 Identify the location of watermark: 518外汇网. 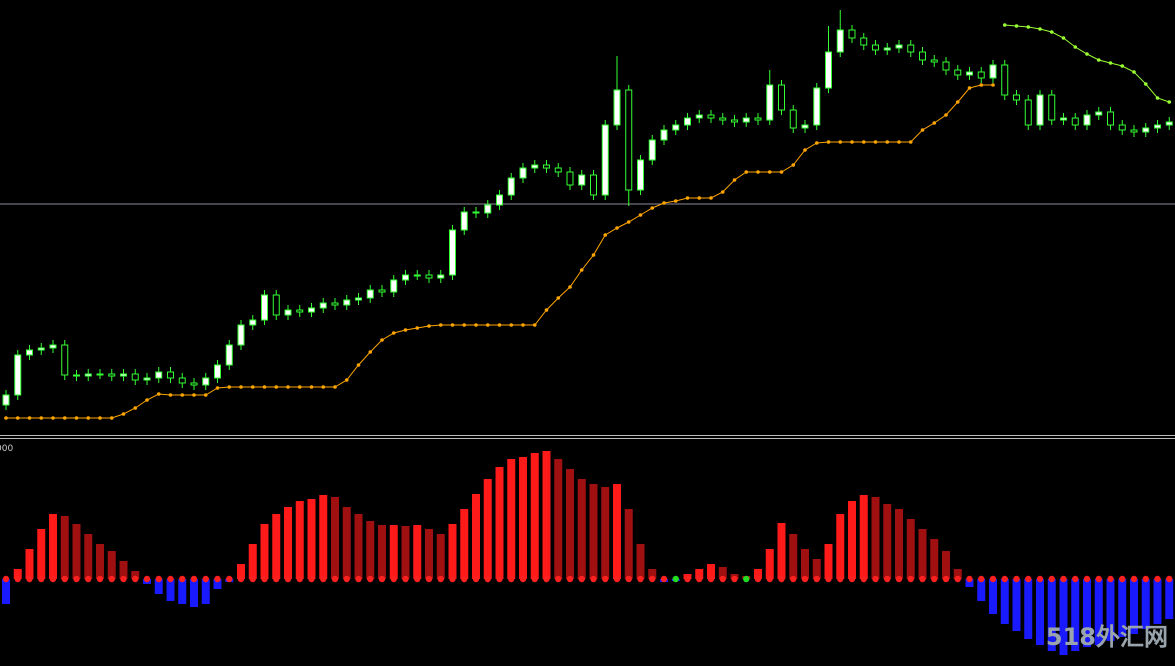
(1107, 637).